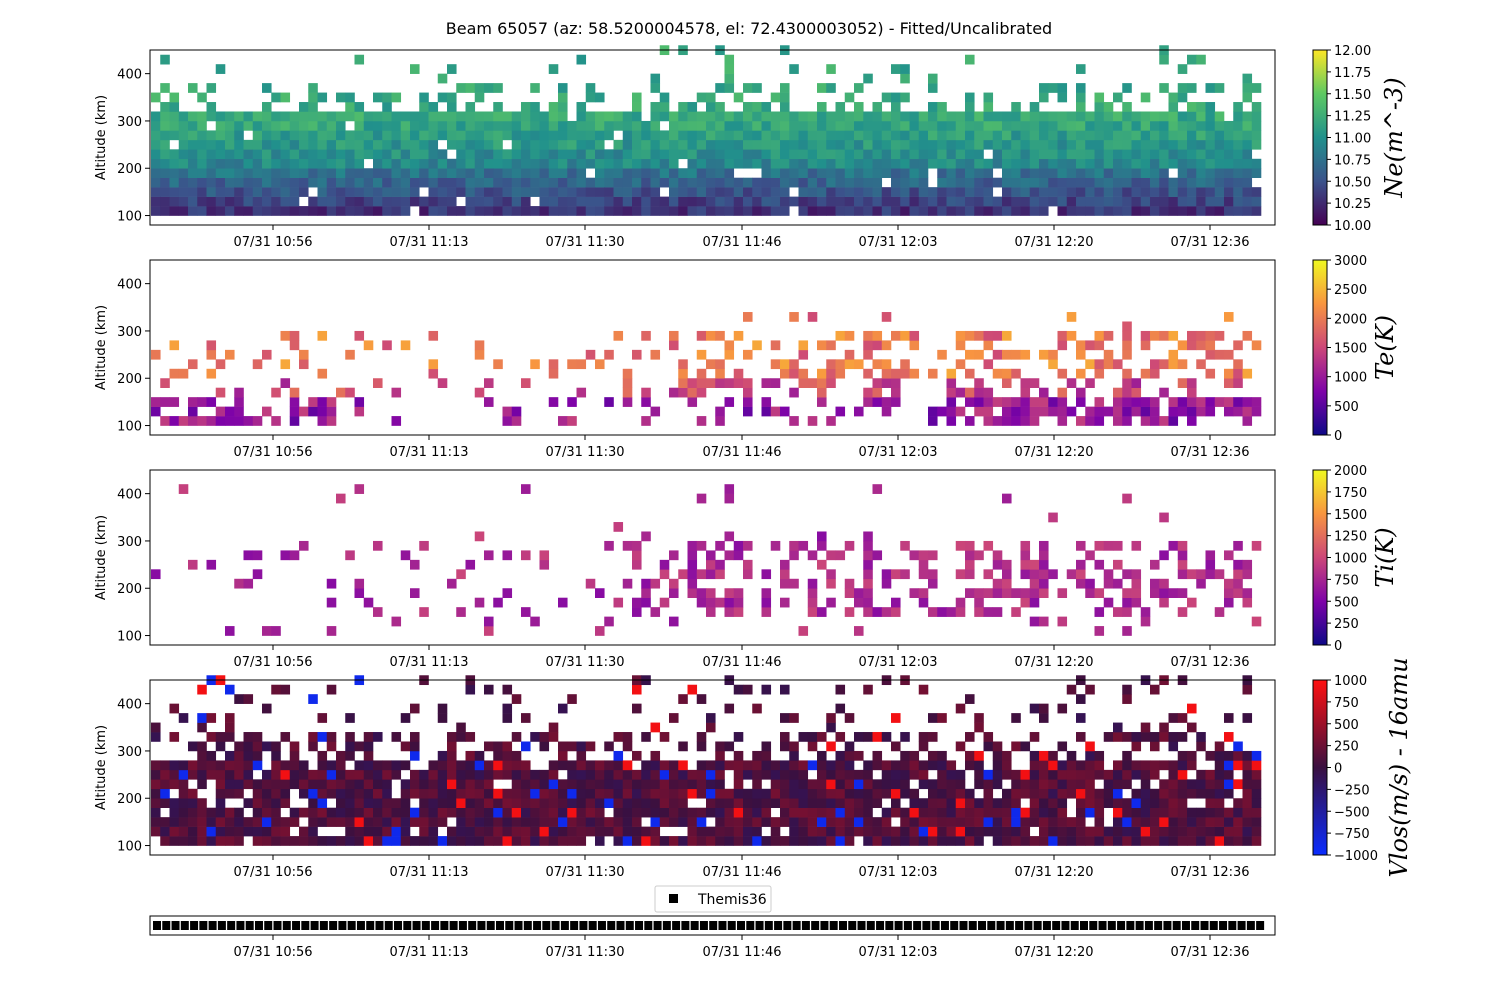  Describe the element at coordinates (129, 285) in the screenshot. I see `y-tick-label: 400` at that location.